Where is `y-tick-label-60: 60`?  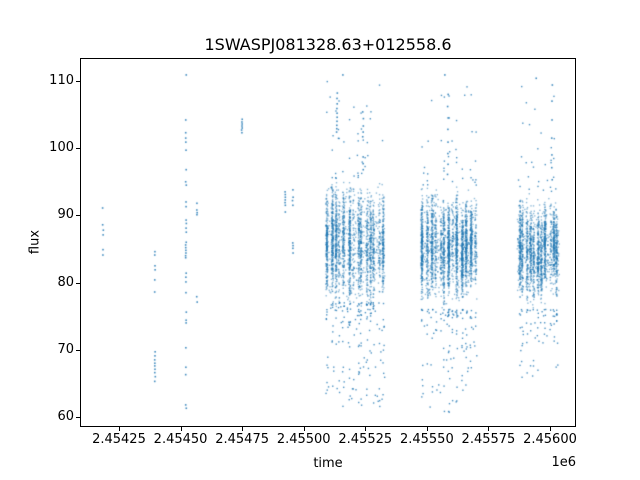 y-tick-label-60: 60 is located at coordinates (65, 416).